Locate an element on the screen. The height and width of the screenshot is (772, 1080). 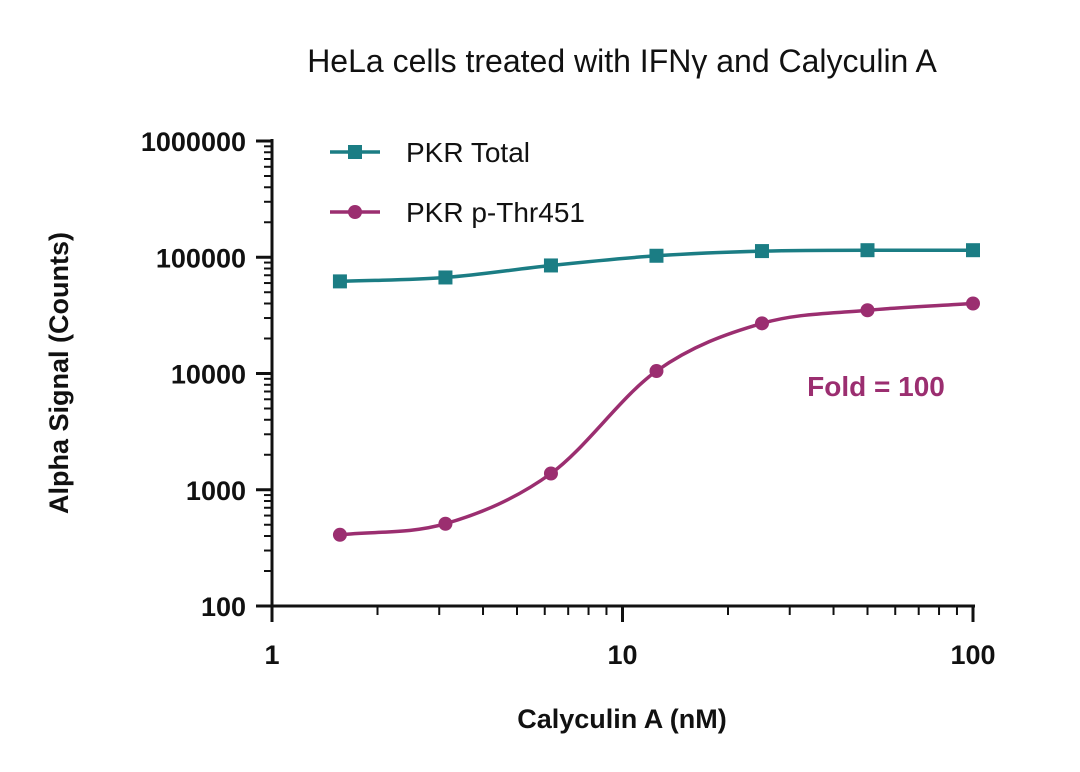
y-axis-title: Alpha Signal (Counts) is located at coordinates (59, 373).